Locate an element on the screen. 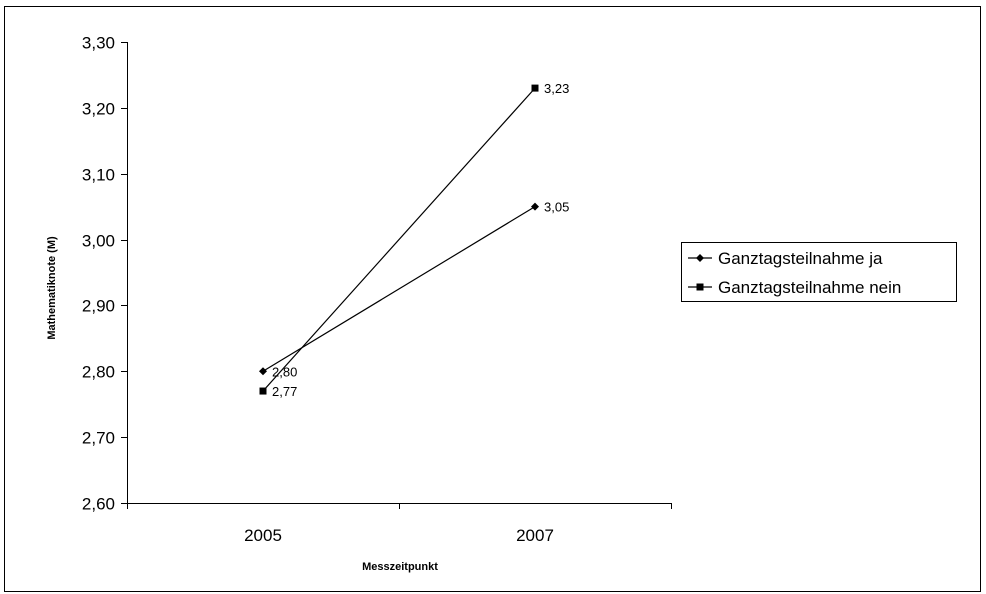 This screenshot has width=986, height=594. data-label: 3,05 is located at coordinates (556, 207).